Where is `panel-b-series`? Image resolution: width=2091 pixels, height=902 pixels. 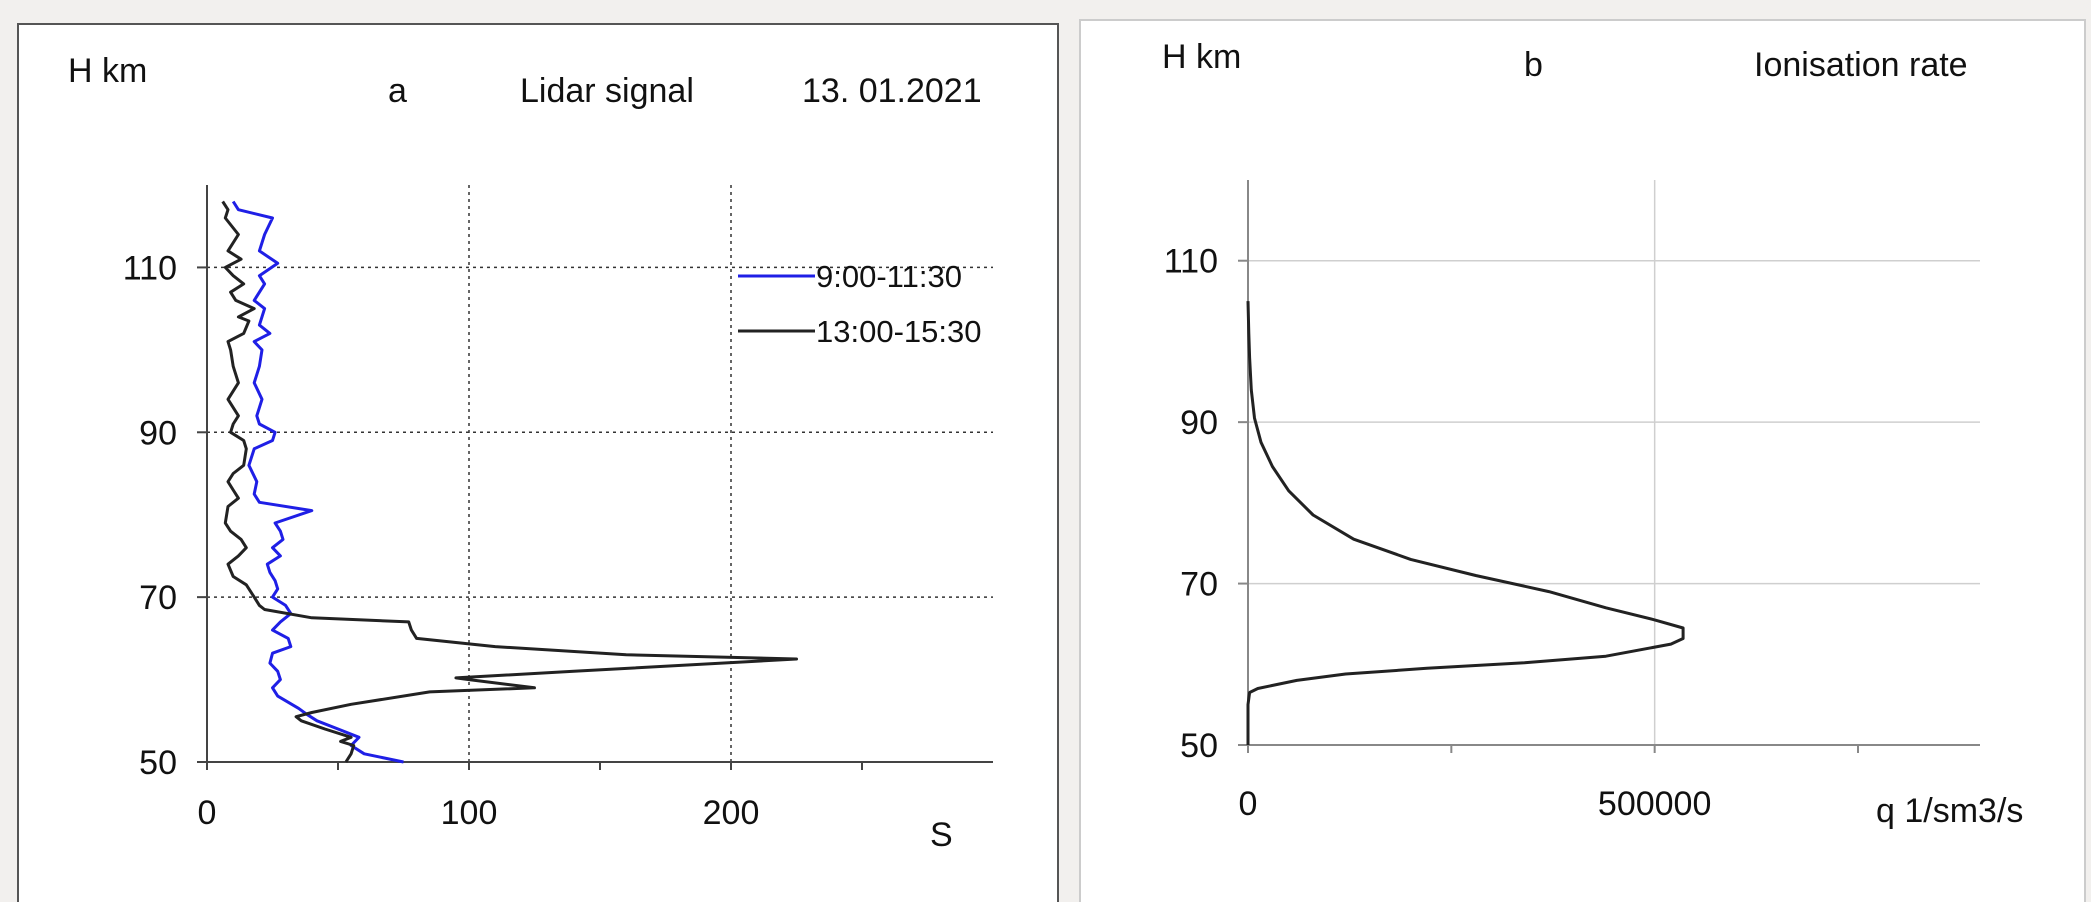 panel-b-series is located at coordinates (1465, 523).